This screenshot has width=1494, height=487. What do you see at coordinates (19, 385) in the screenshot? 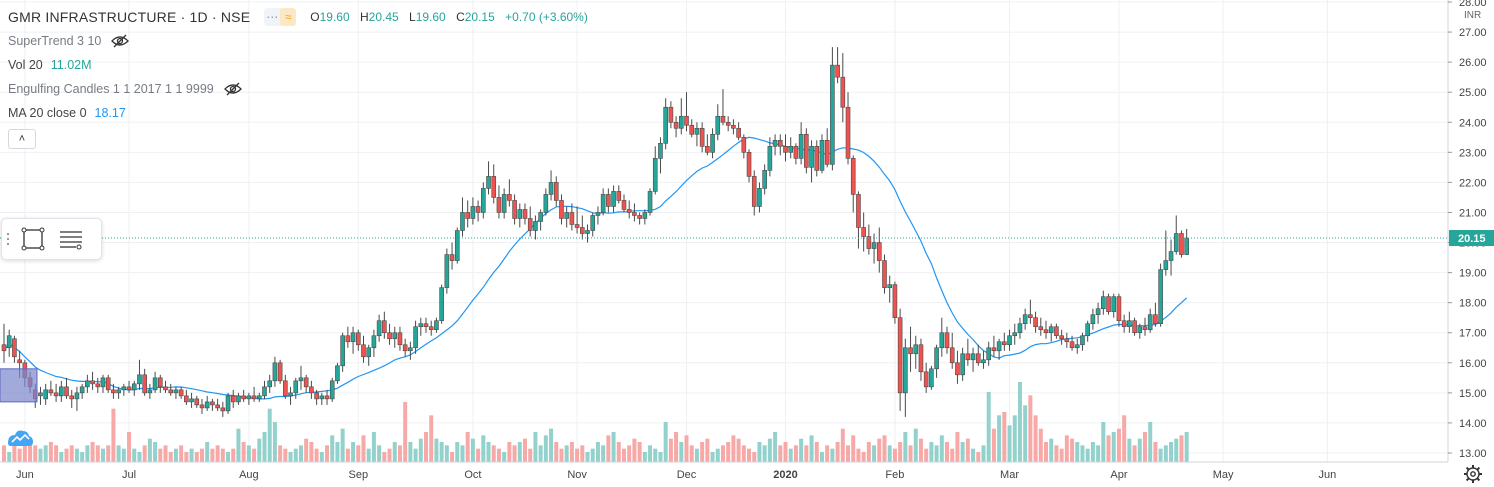
I see `drawn-rectangle` at bounding box center [19, 385].